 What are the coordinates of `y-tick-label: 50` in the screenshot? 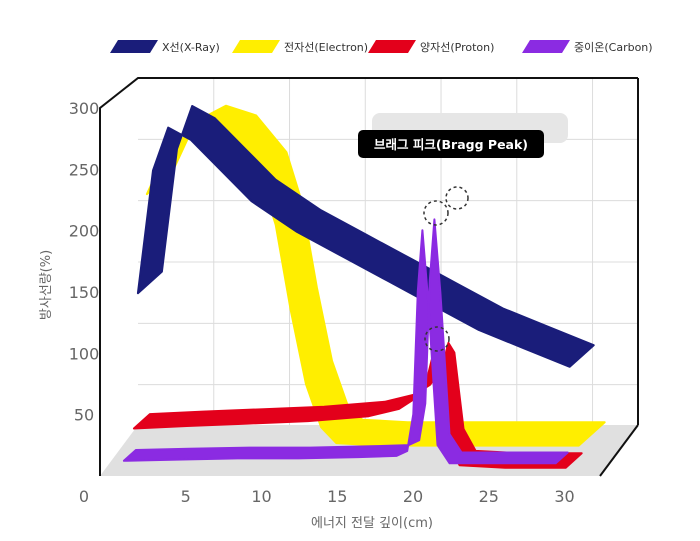 It's located at (84, 415).